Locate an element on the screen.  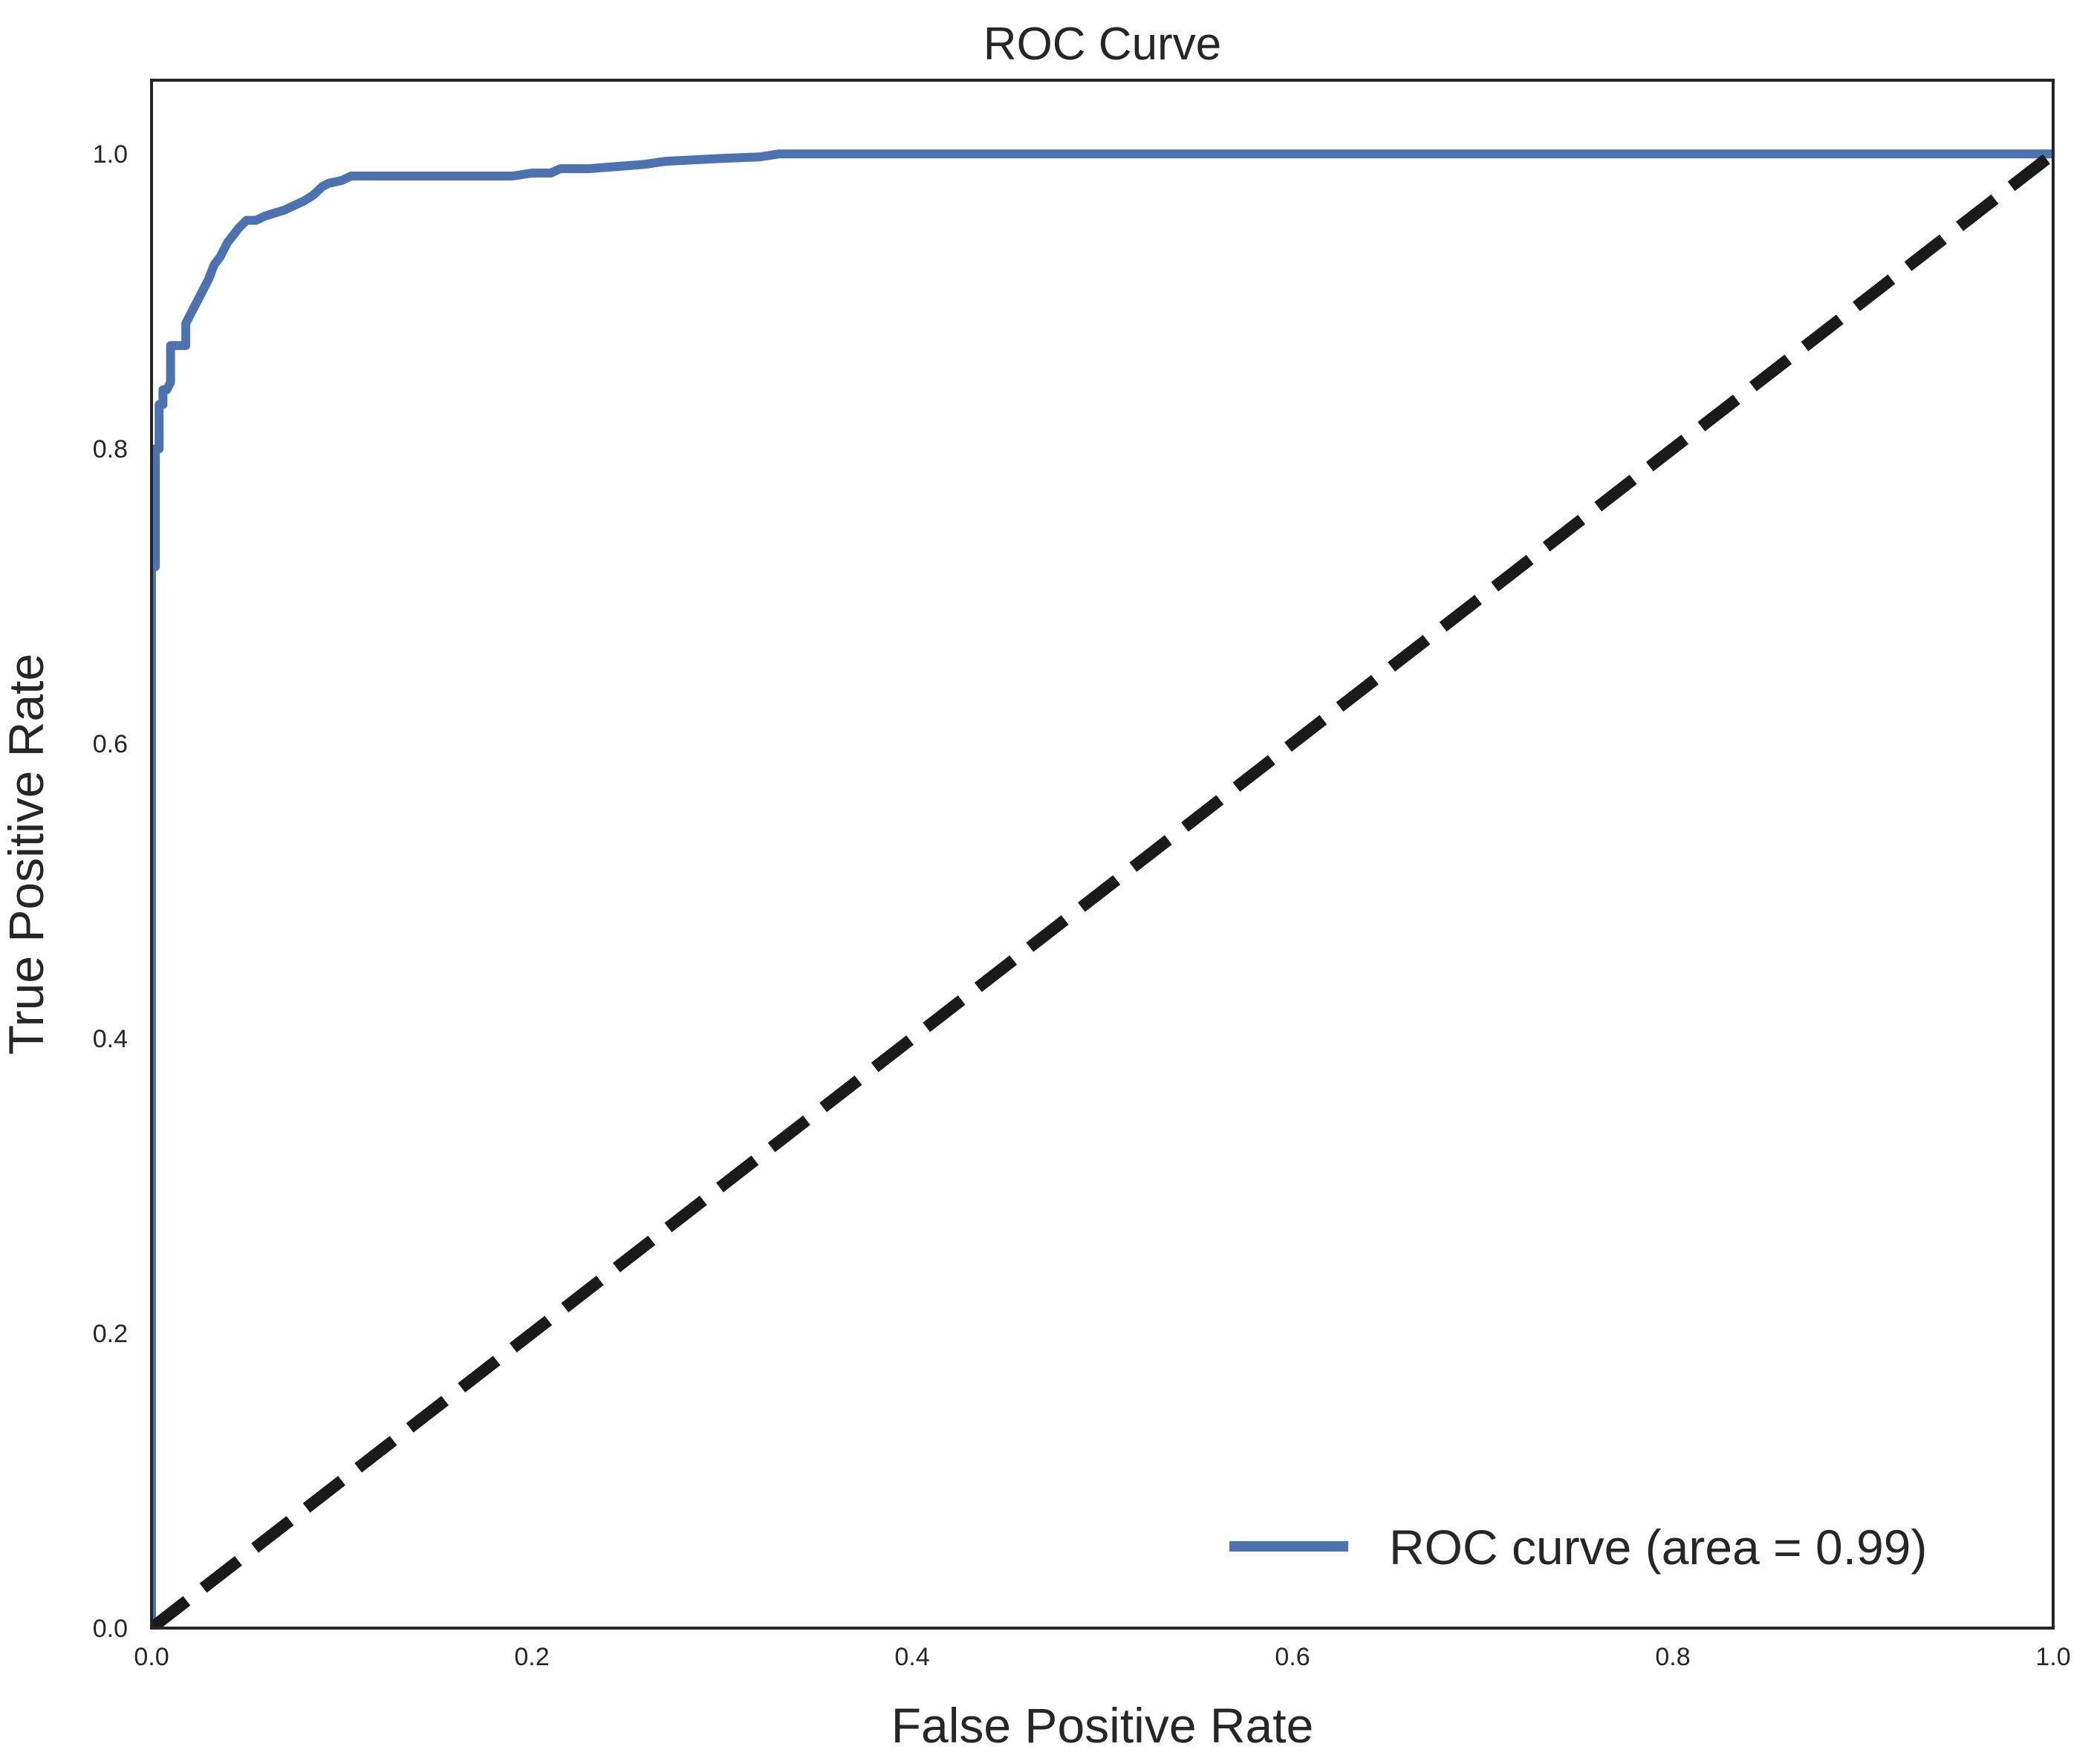
y-tick-label: 1.0 is located at coordinates (110, 154).